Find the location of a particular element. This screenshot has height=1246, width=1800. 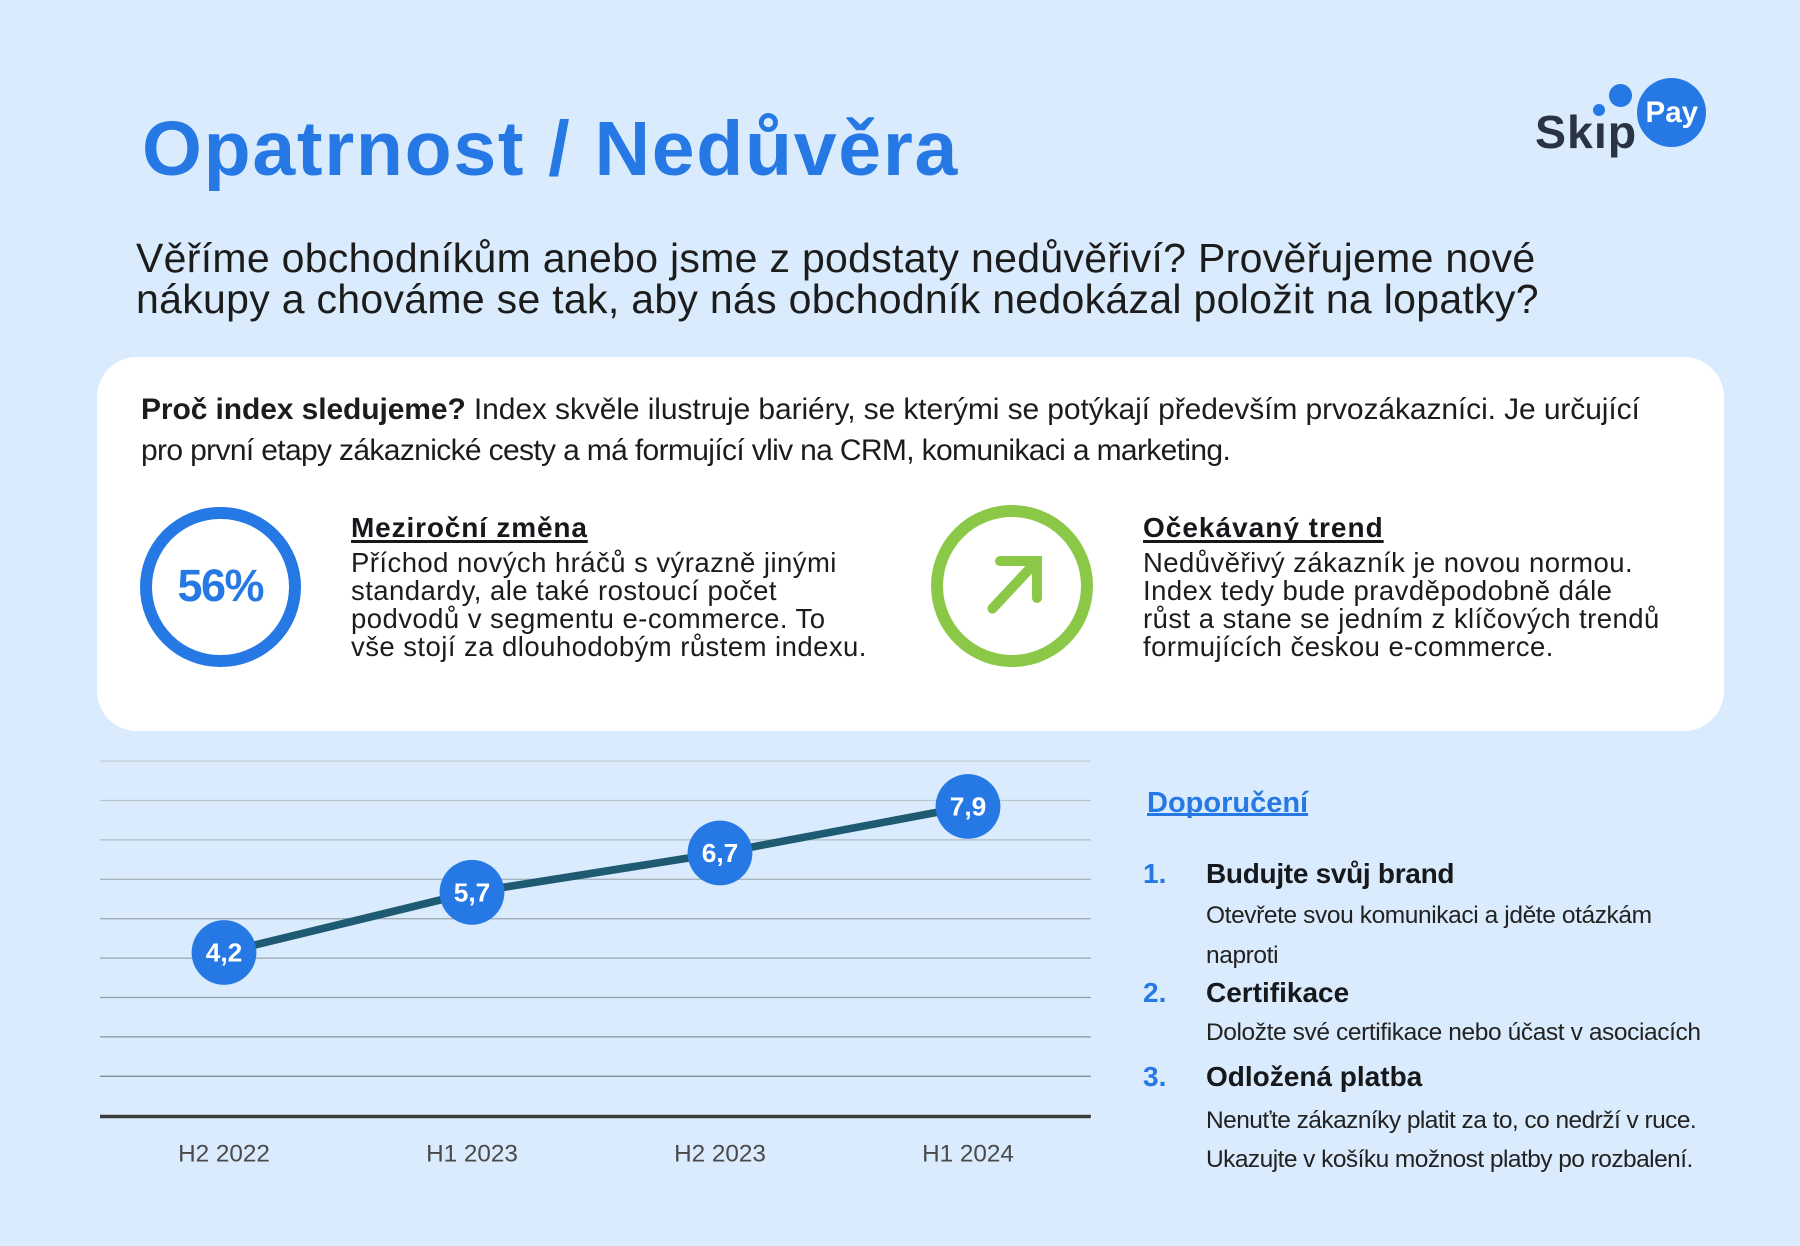

svg-text: 6,7 is located at coordinates (720, 853).